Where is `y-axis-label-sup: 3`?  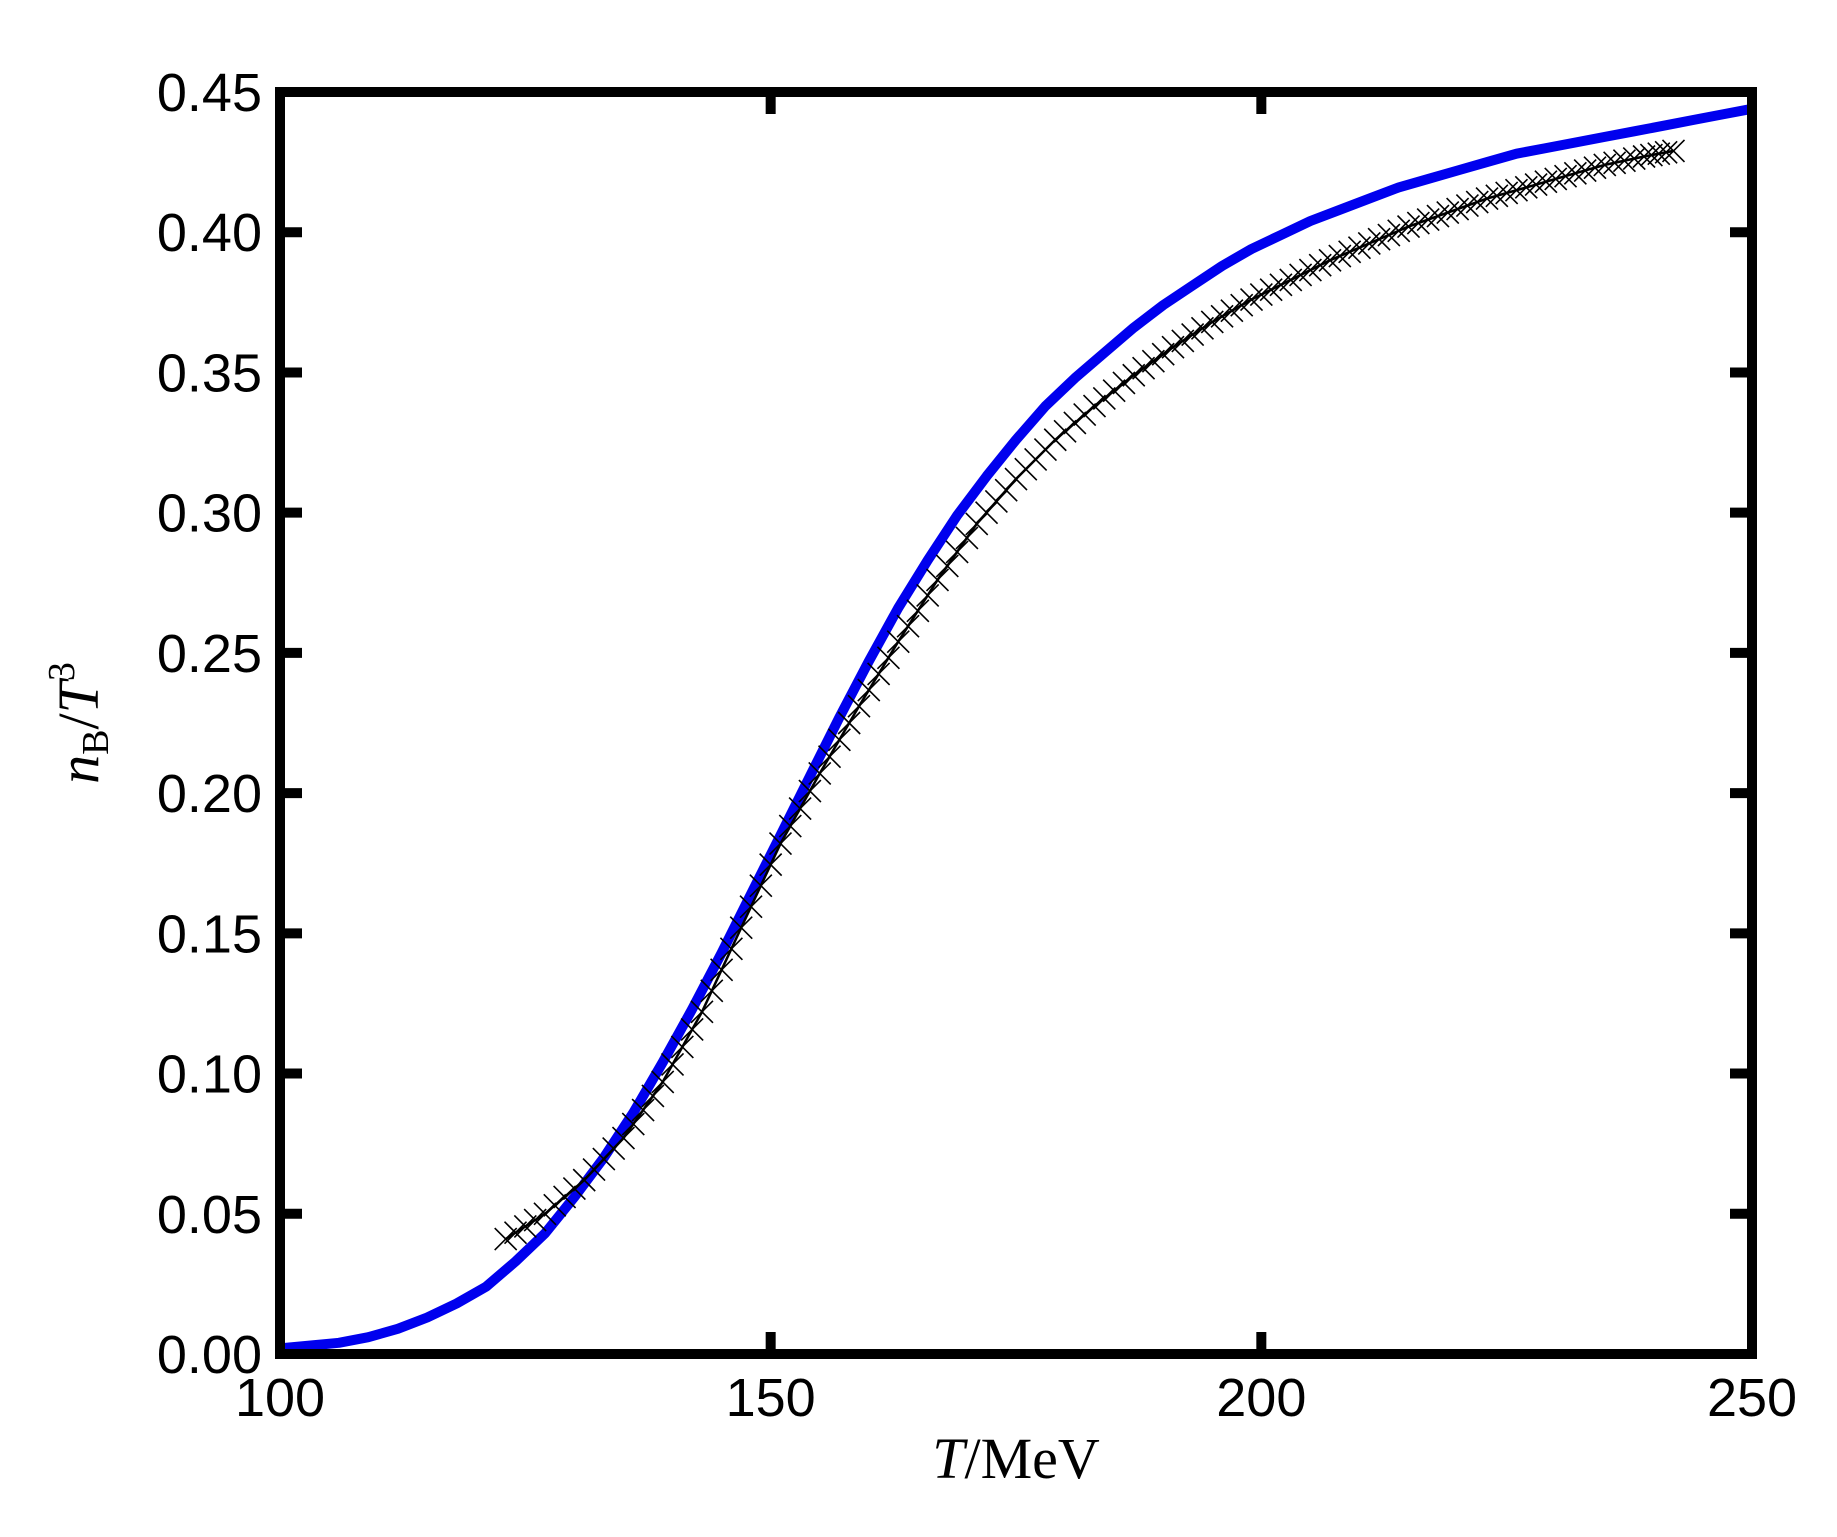 y-axis-label-sup: 3 is located at coordinates (62, 671).